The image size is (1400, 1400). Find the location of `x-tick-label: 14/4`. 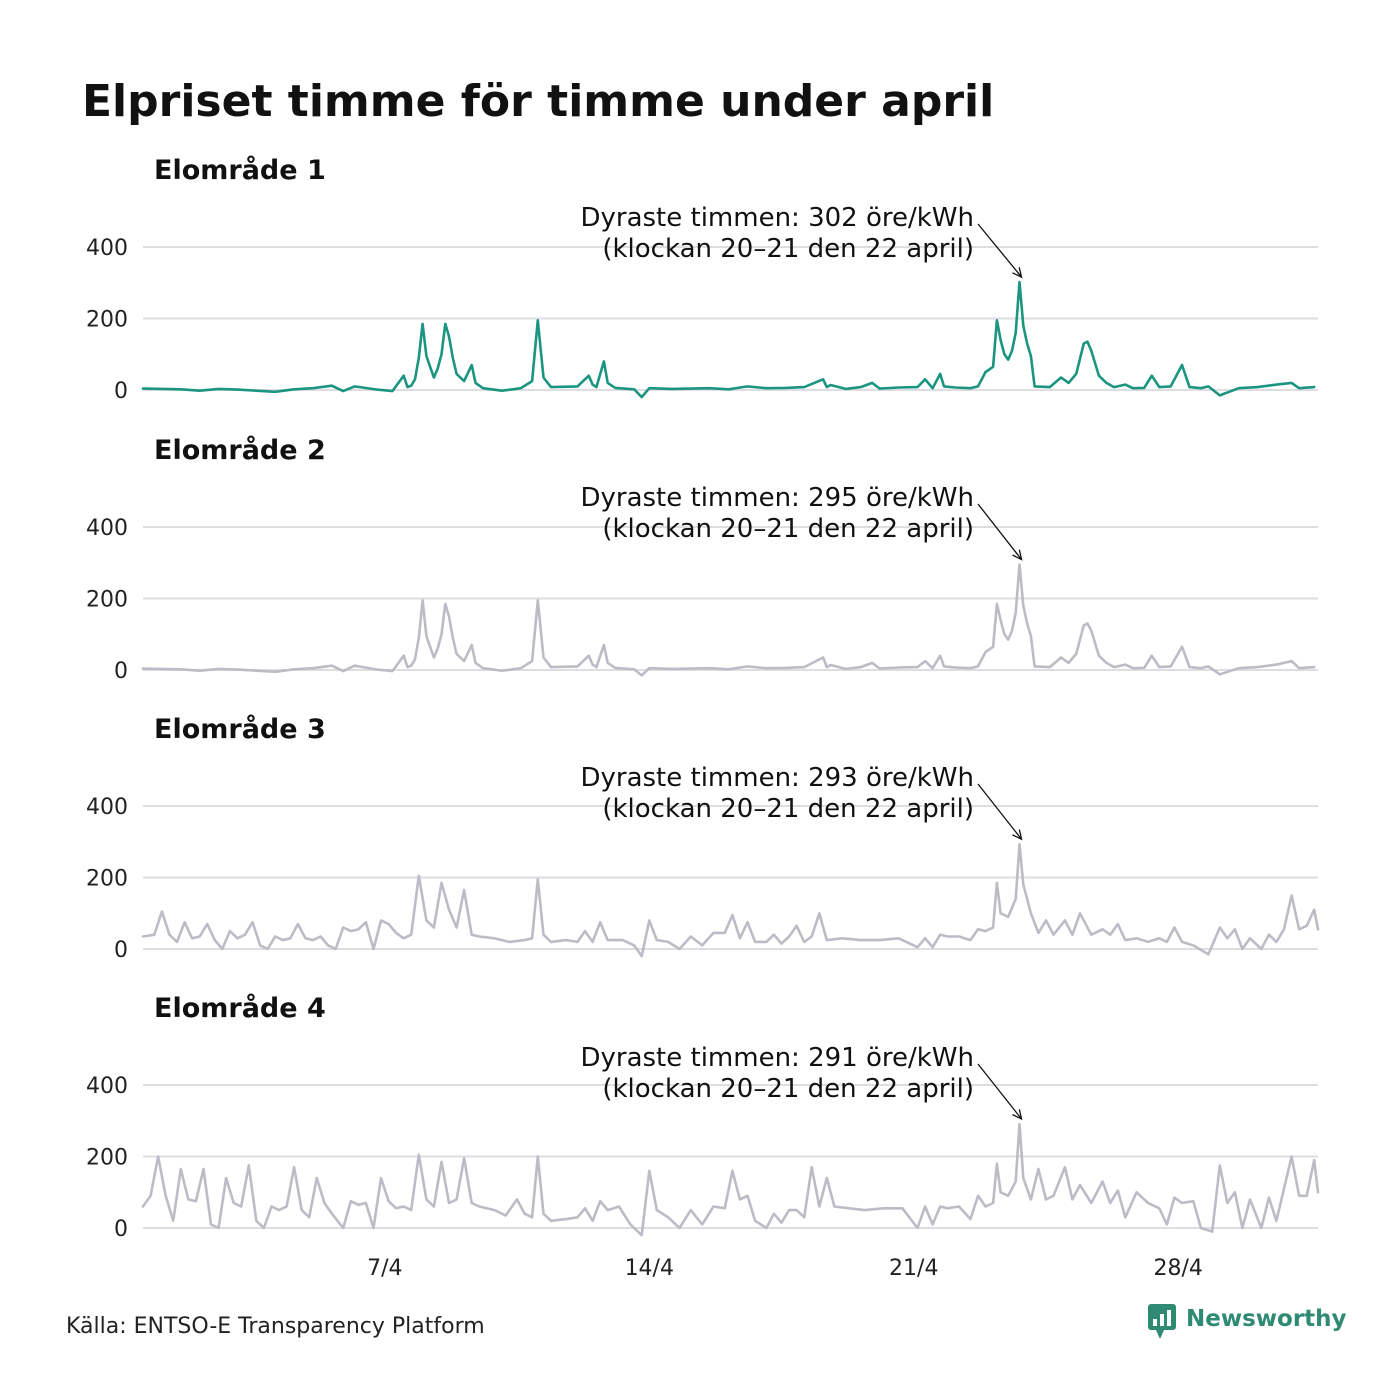

x-tick-label: 14/4 is located at coordinates (649, 1268).